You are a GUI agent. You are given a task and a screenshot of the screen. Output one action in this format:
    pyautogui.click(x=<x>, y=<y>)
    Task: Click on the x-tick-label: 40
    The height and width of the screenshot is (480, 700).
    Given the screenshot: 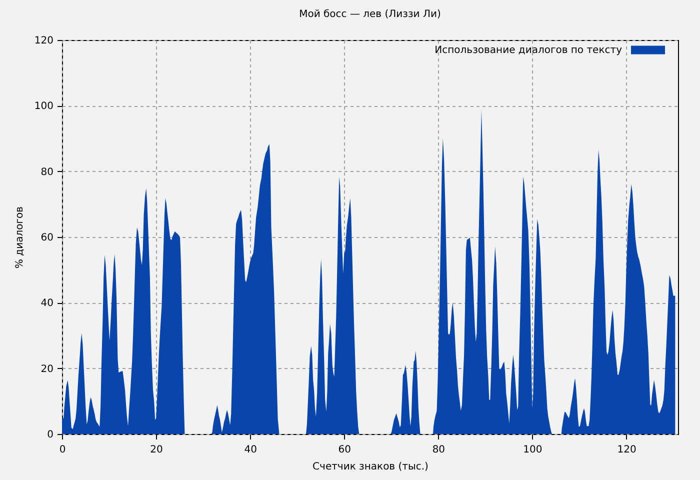 What is the action you would take?
    pyautogui.click(x=250, y=450)
    